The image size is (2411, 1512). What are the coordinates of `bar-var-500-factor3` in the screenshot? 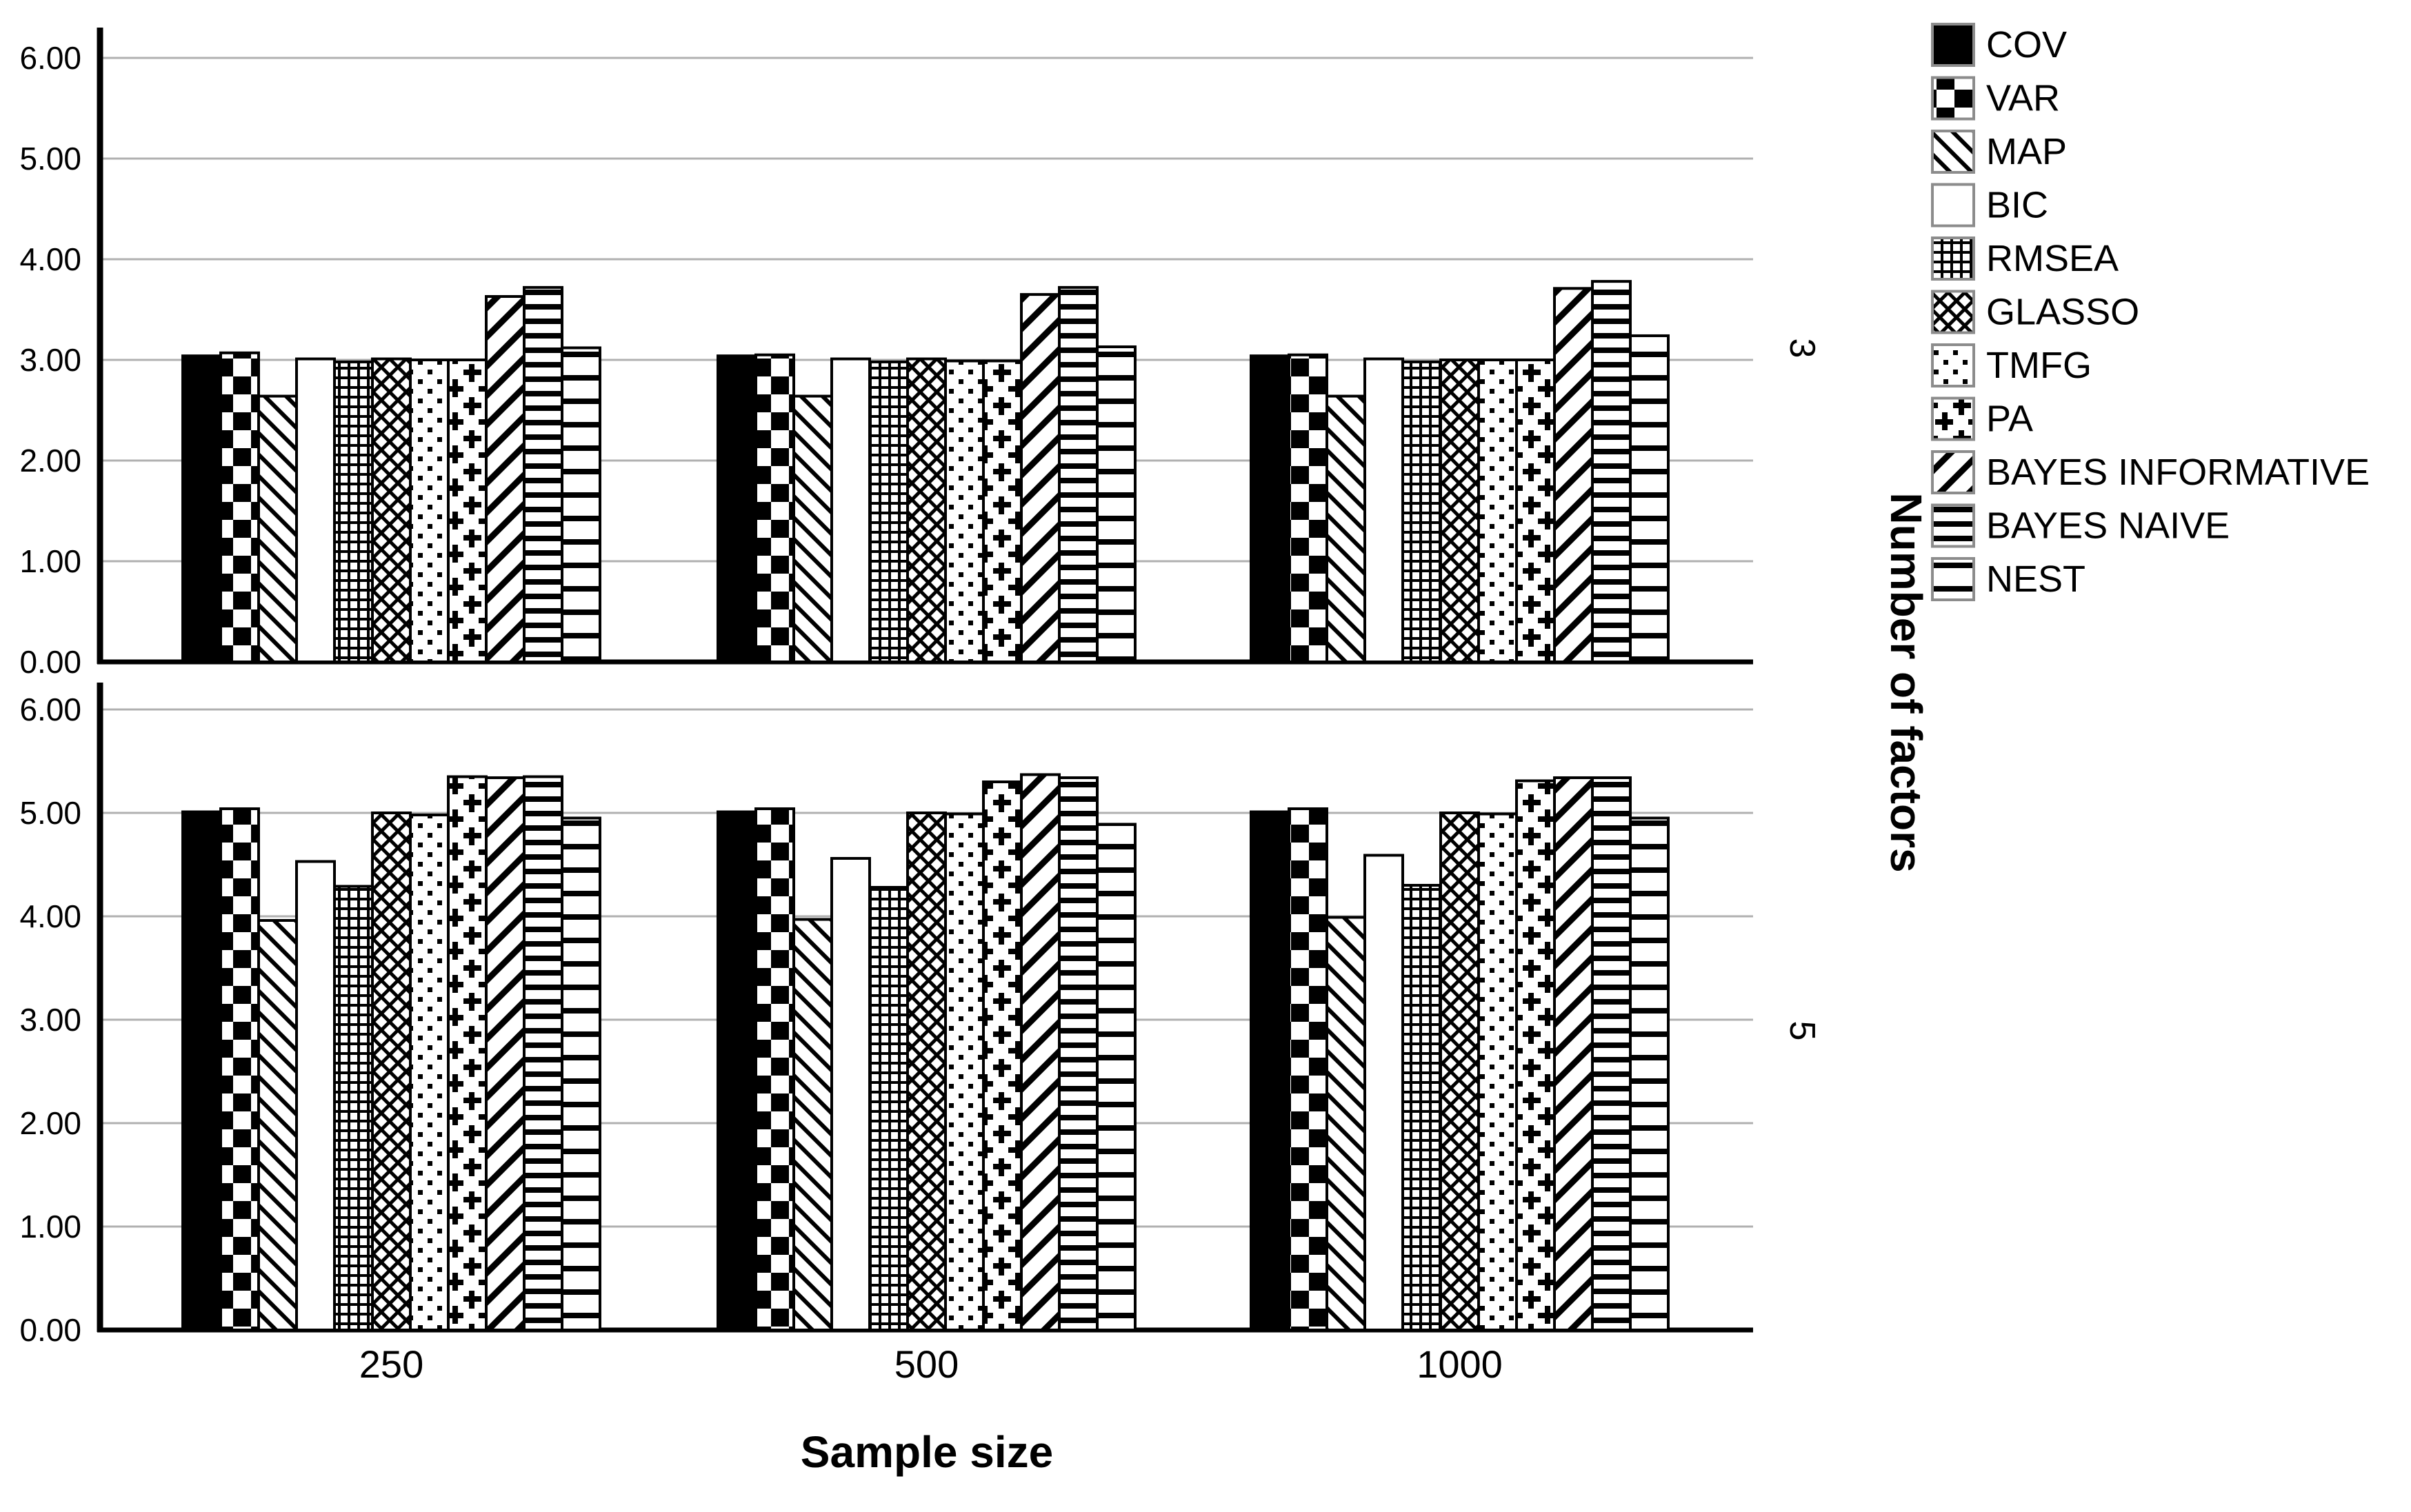 It's located at (775, 508).